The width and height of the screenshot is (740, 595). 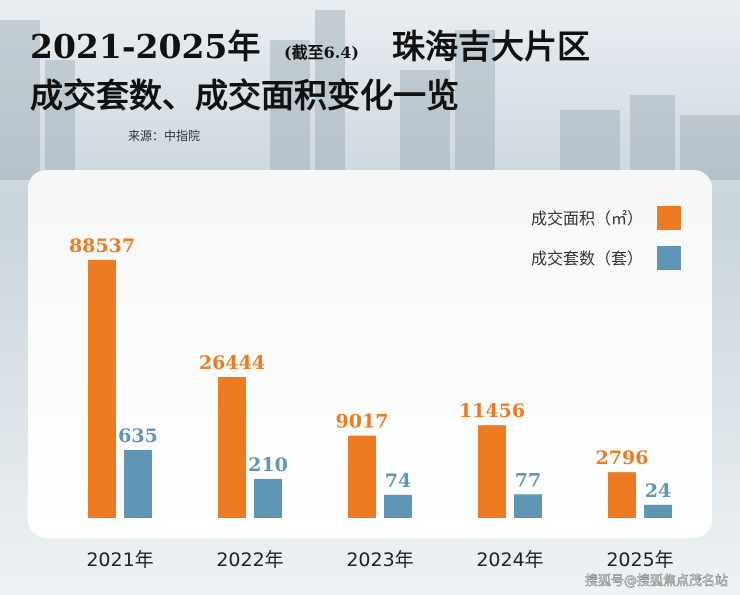 What do you see at coordinates (138, 436) in the screenshot?
I see `value-label: 635` at bounding box center [138, 436].